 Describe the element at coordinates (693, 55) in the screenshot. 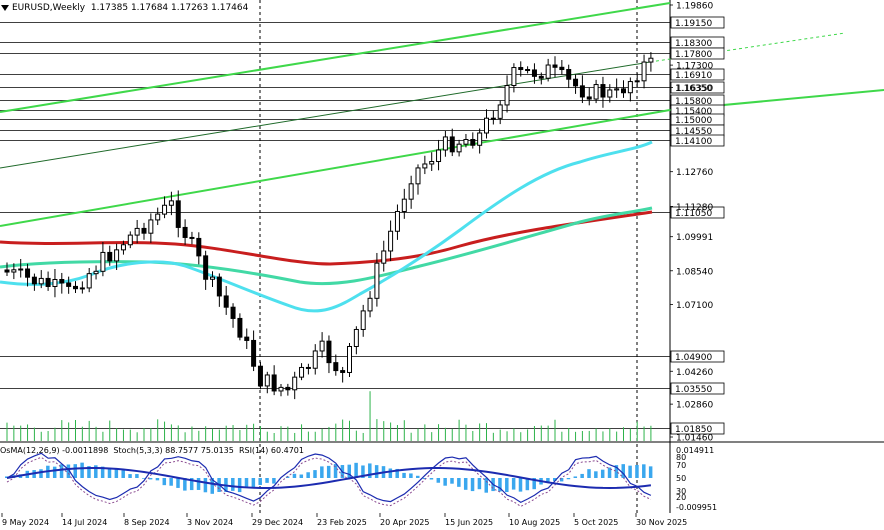

I see `price-level-label: 1.17800` at that location.